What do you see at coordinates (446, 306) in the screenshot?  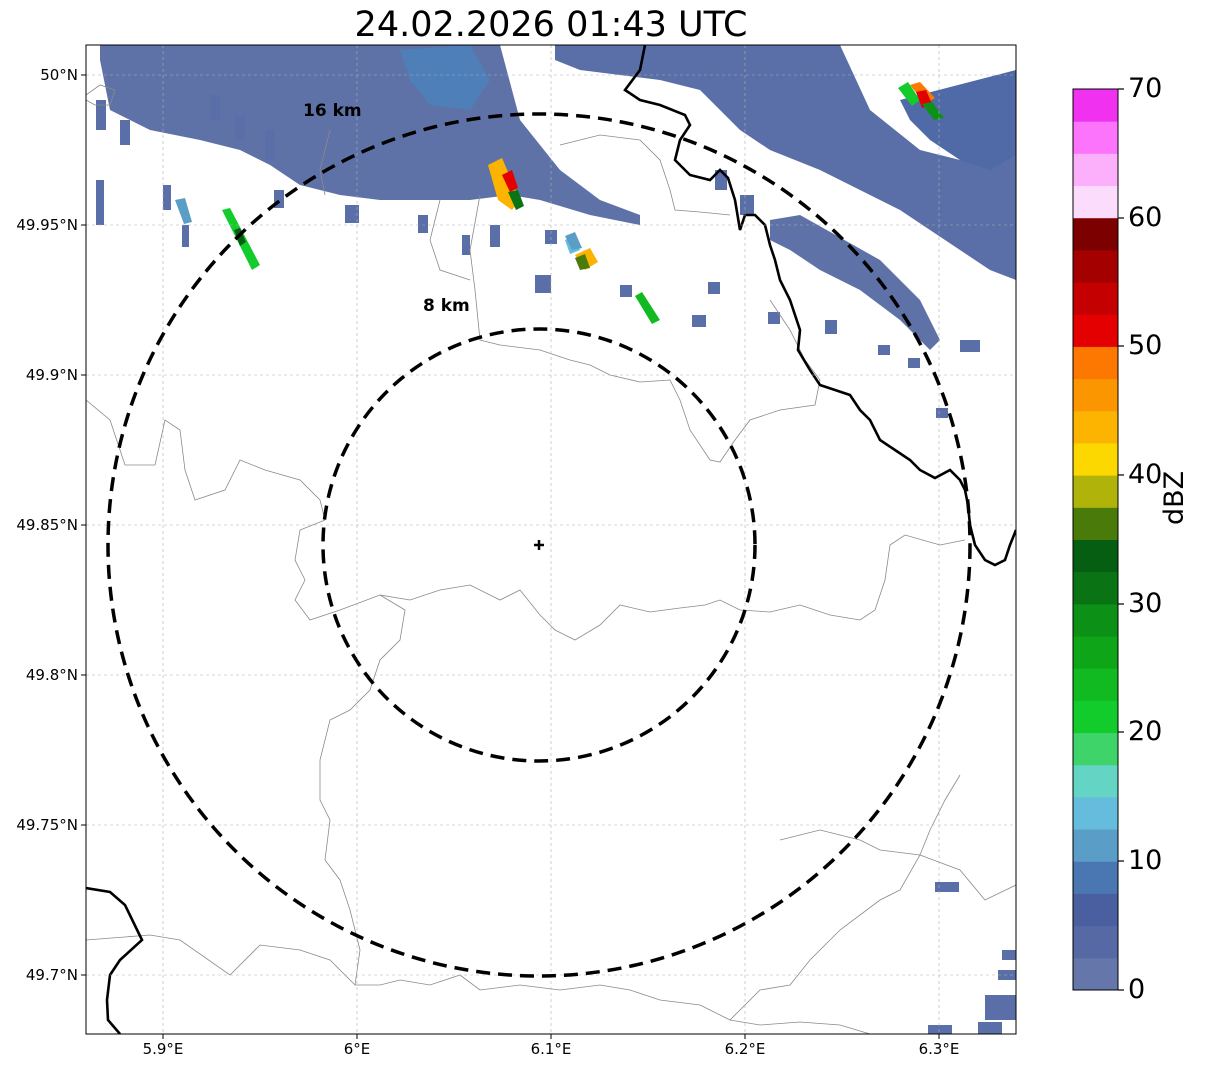 I see `ring-label-8km: 8 km` at bounding box center [446, 306].